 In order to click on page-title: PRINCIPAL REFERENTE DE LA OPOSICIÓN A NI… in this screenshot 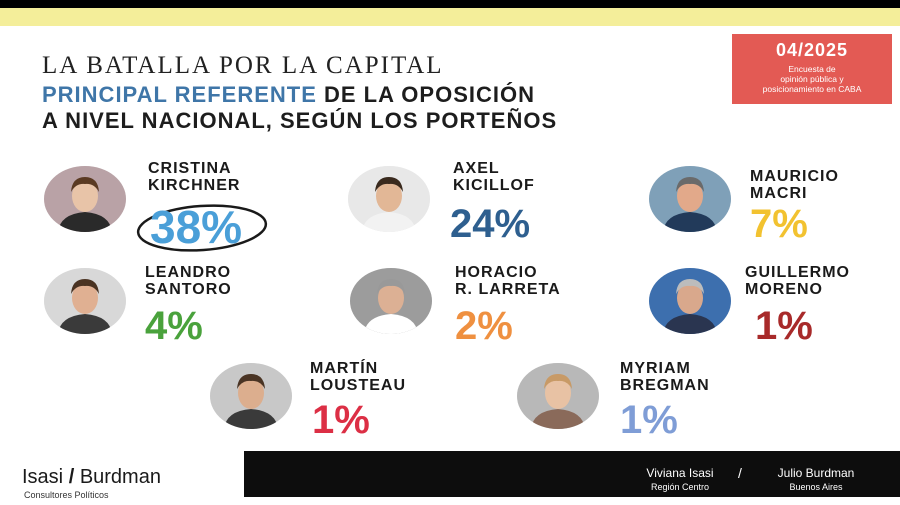, I will do `click(299, 108)`.